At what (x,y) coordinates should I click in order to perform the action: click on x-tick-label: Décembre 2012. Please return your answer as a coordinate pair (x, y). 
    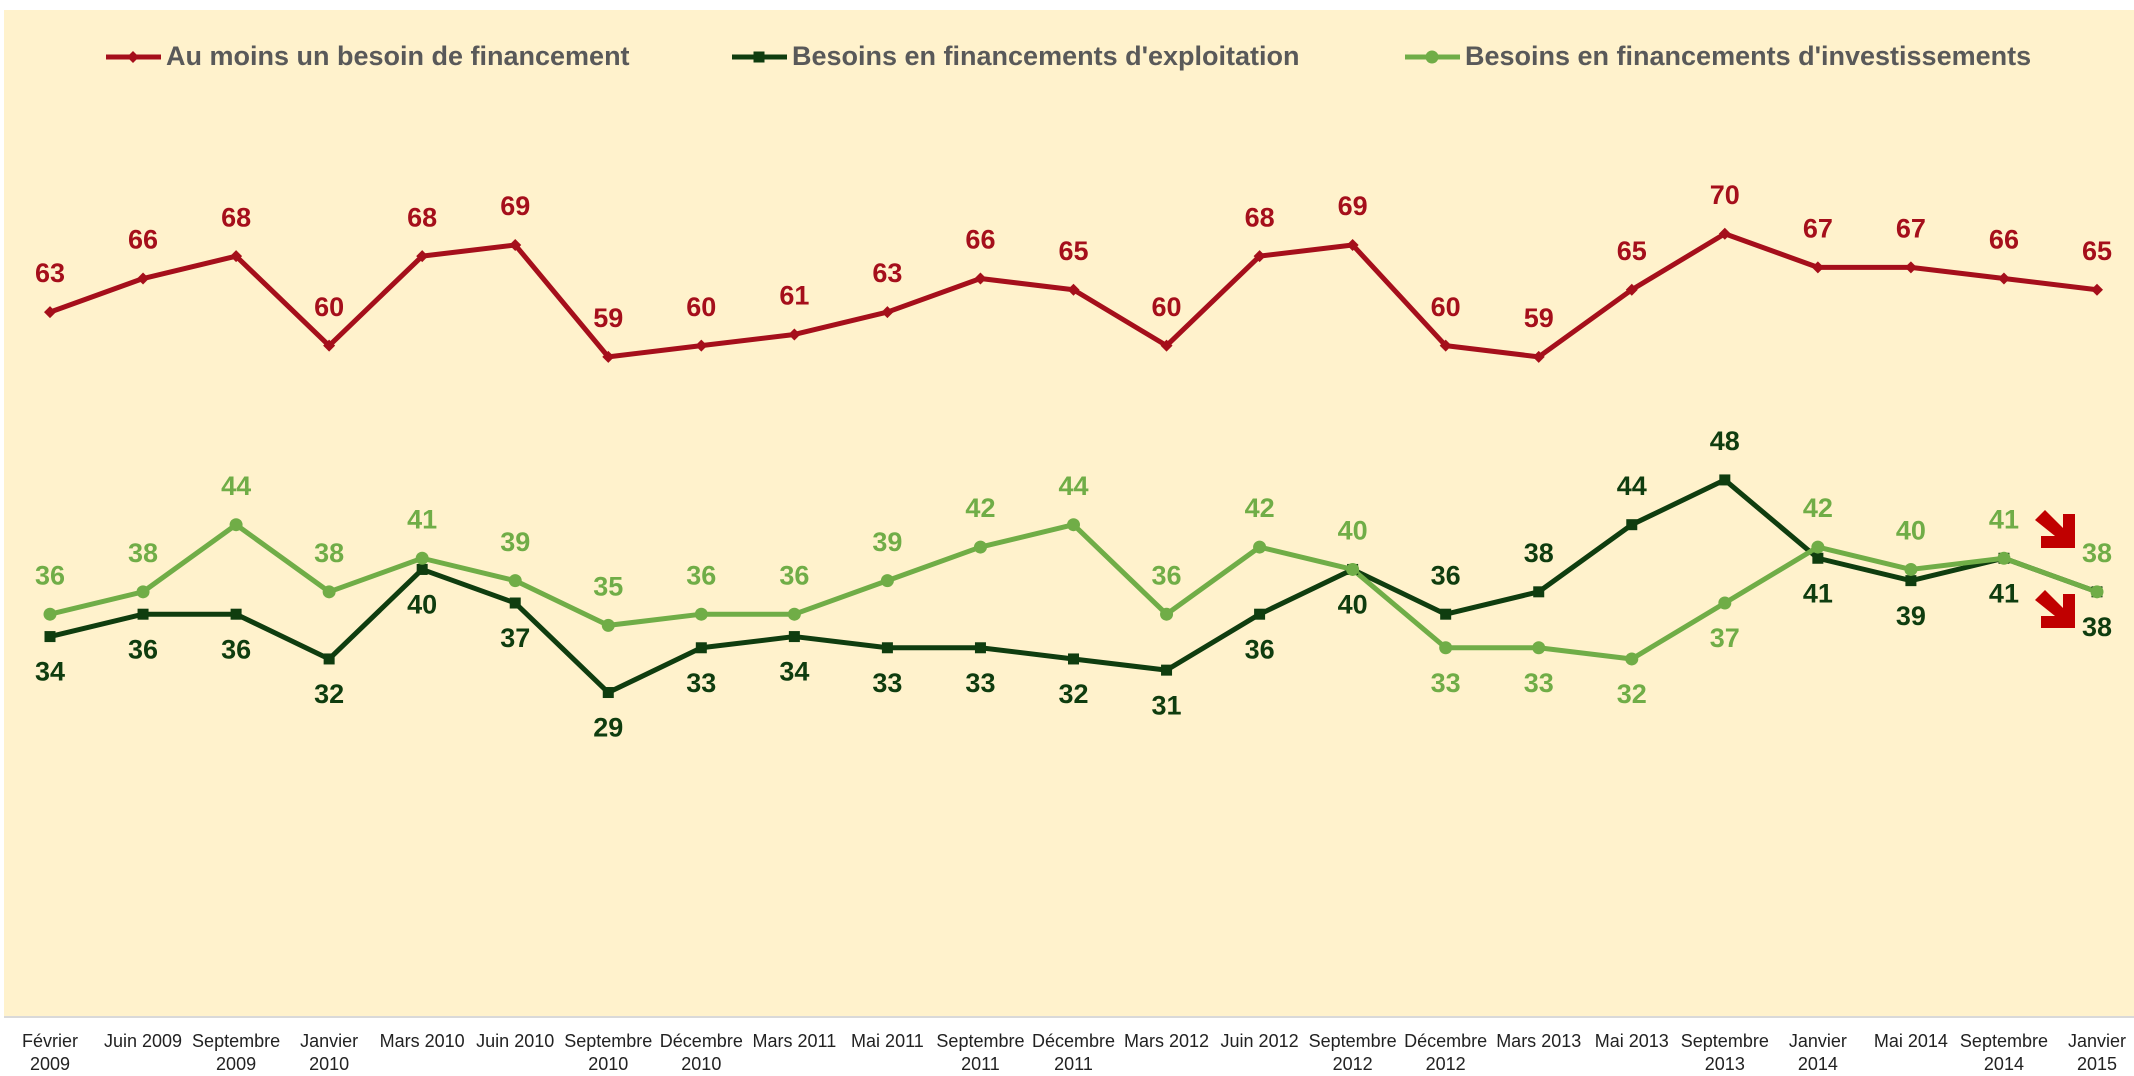
    Looking at the image, I should click on (1446, 1052).